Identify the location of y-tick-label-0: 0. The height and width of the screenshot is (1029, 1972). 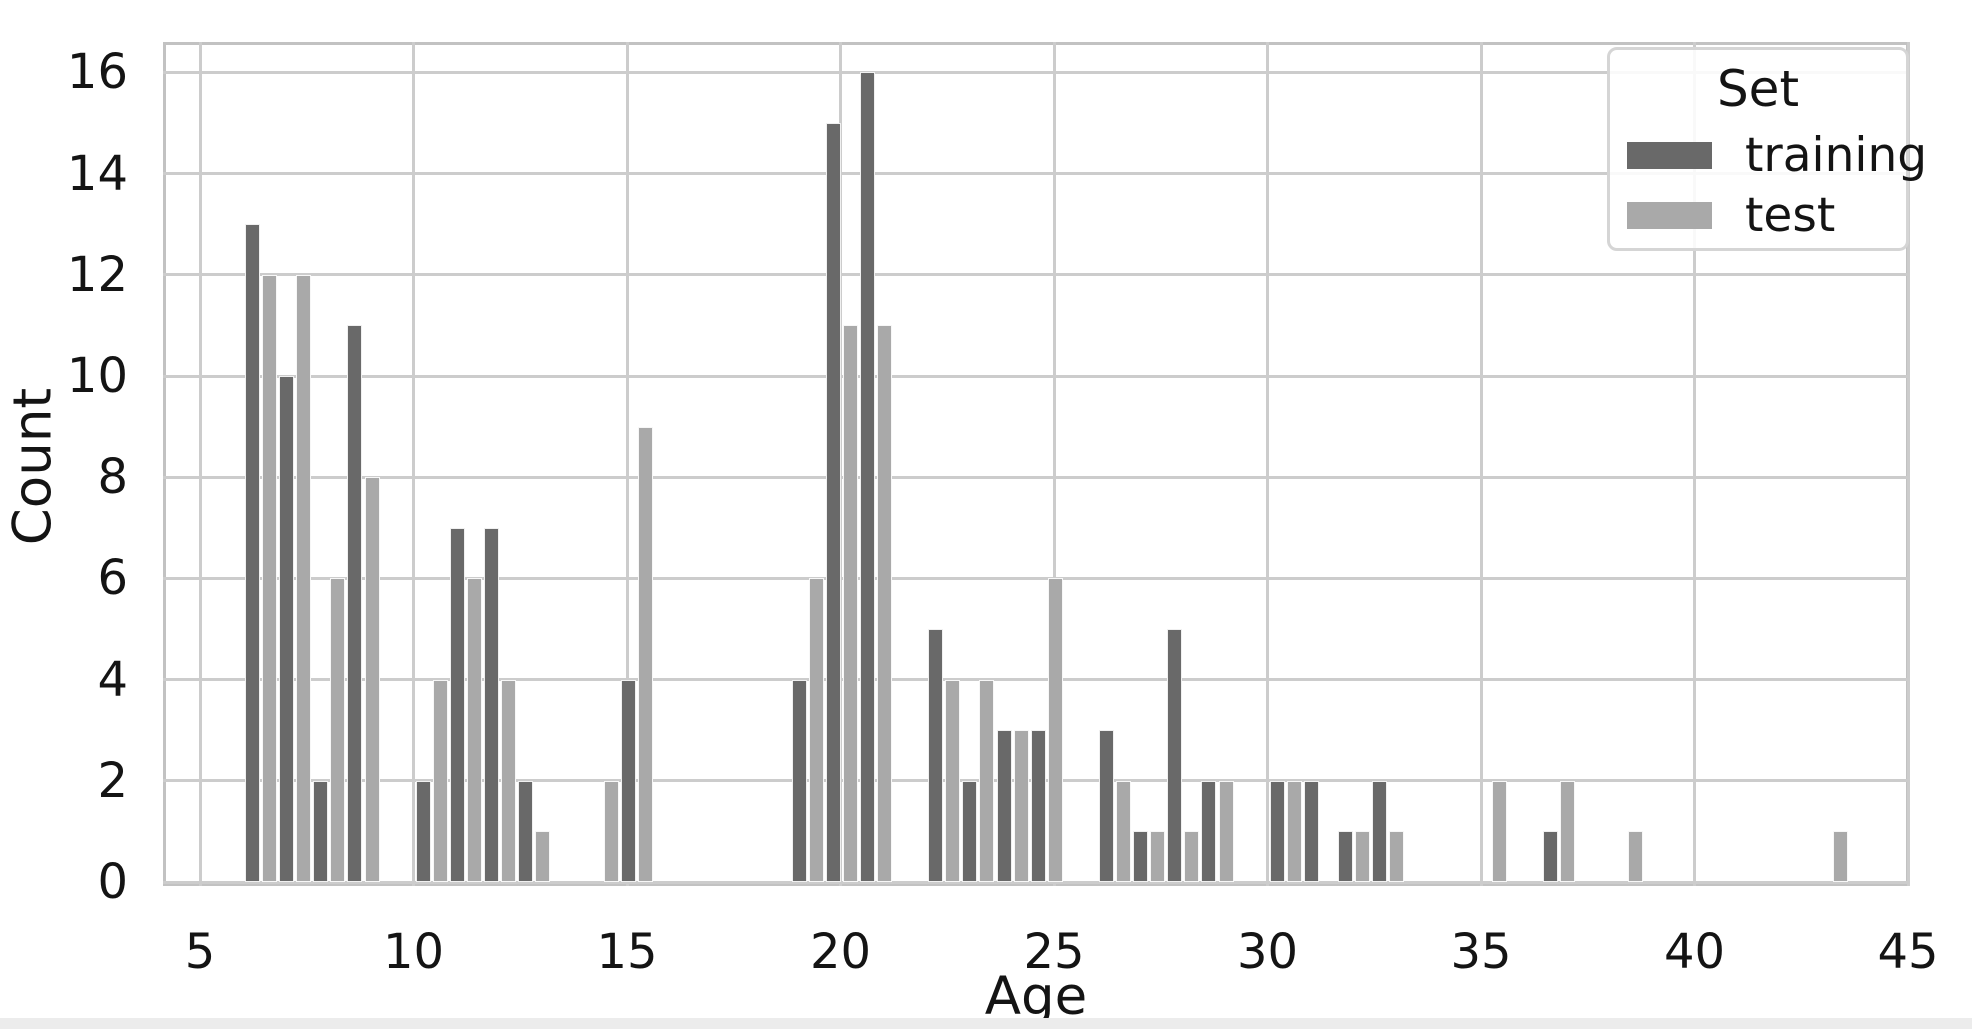
(112, 882).